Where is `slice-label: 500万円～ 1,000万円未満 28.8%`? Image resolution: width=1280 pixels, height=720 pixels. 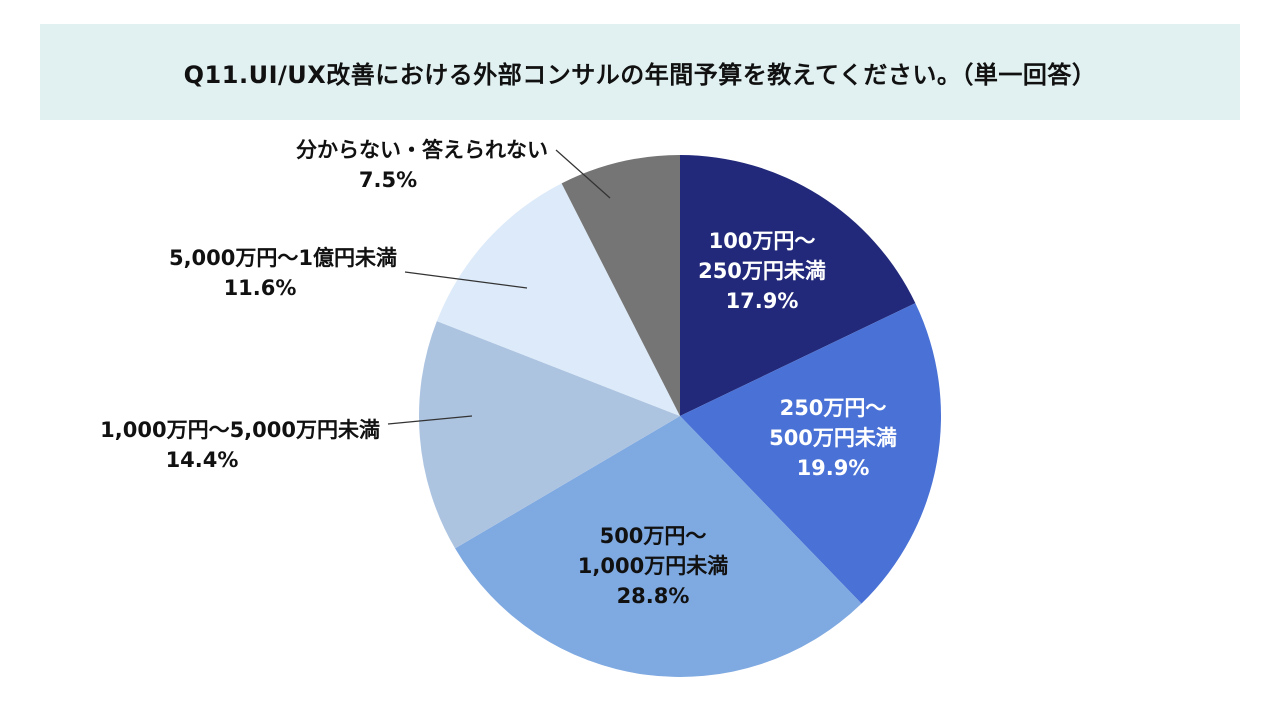
slice-label: 500万円～ 1,000万円未満 28.8% is located at coordinates (653, 566).